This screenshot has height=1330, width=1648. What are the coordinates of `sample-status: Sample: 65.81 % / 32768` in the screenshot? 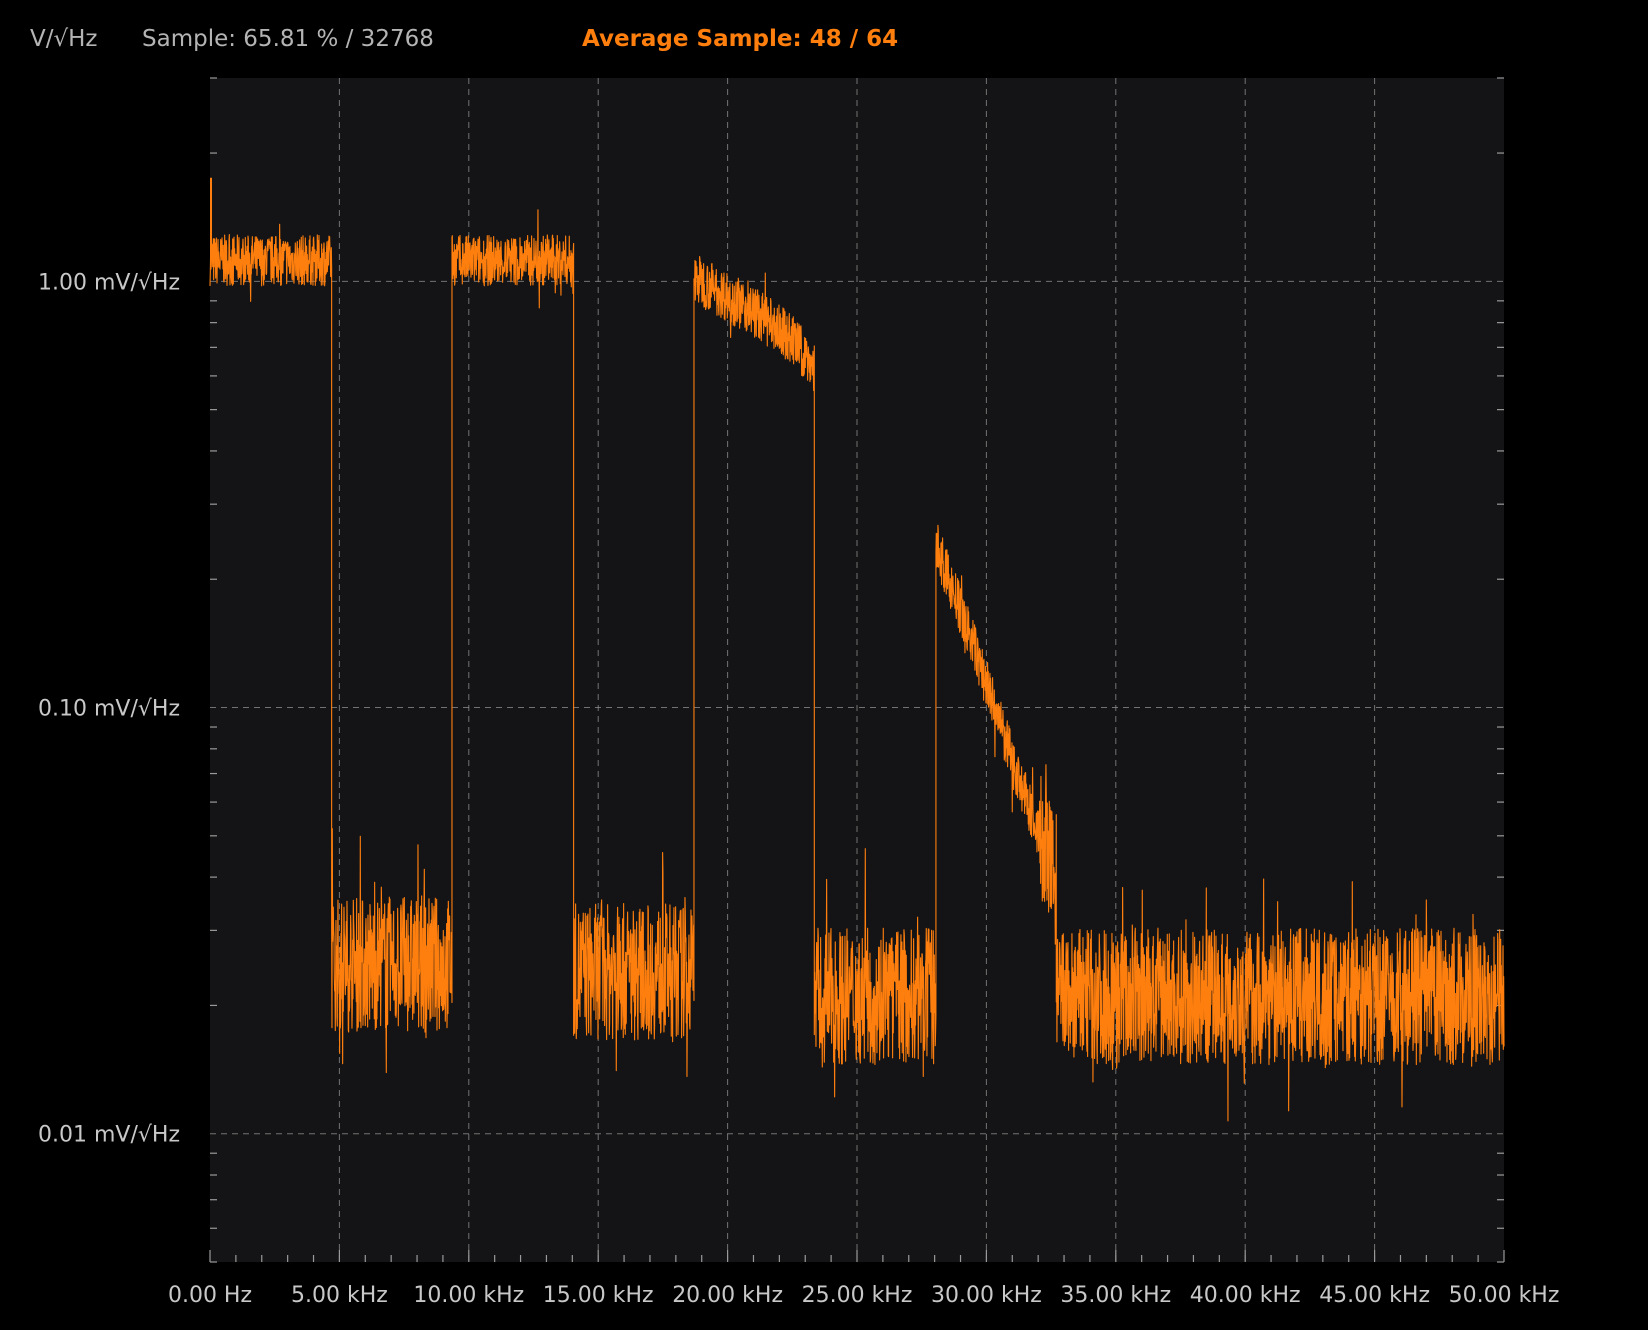 It's located at (288, 39).